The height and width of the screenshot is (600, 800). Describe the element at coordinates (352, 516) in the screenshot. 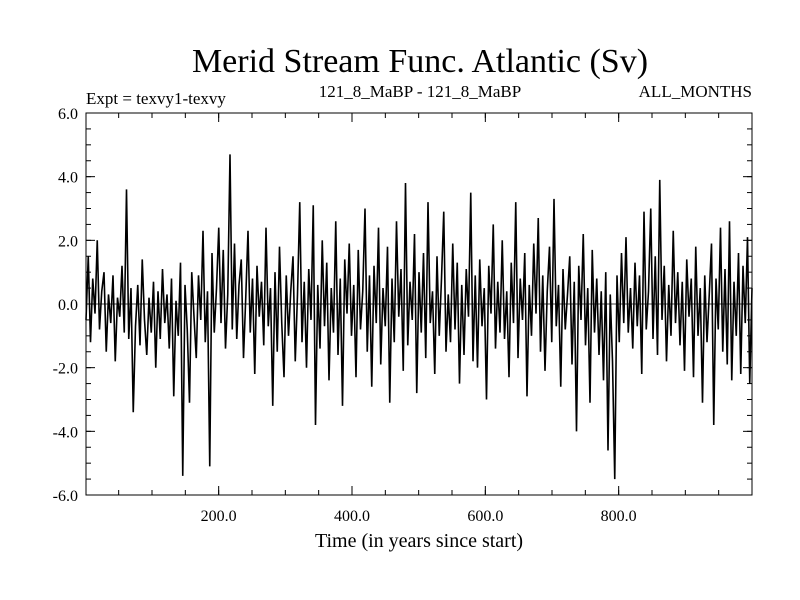

I see `x-tick-label: 400.0` at that location.